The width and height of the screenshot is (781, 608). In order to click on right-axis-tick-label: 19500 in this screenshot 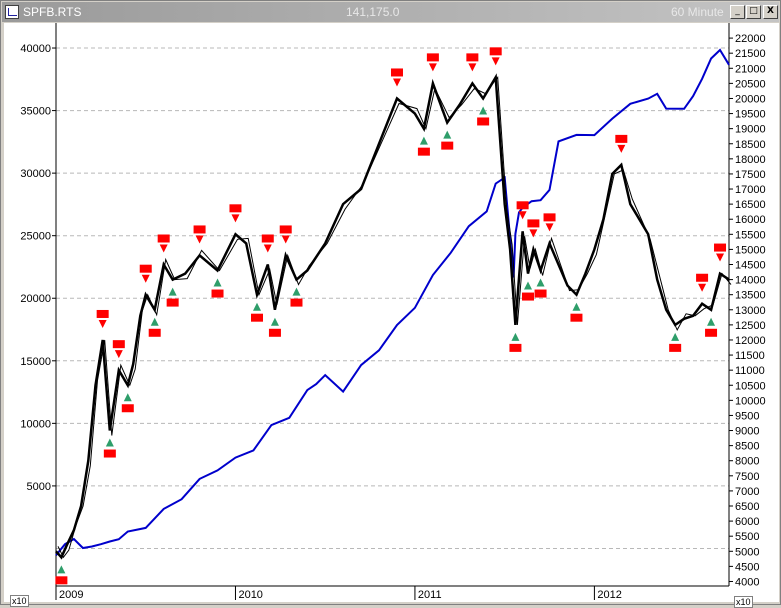, I will do `click(750, 115)`.